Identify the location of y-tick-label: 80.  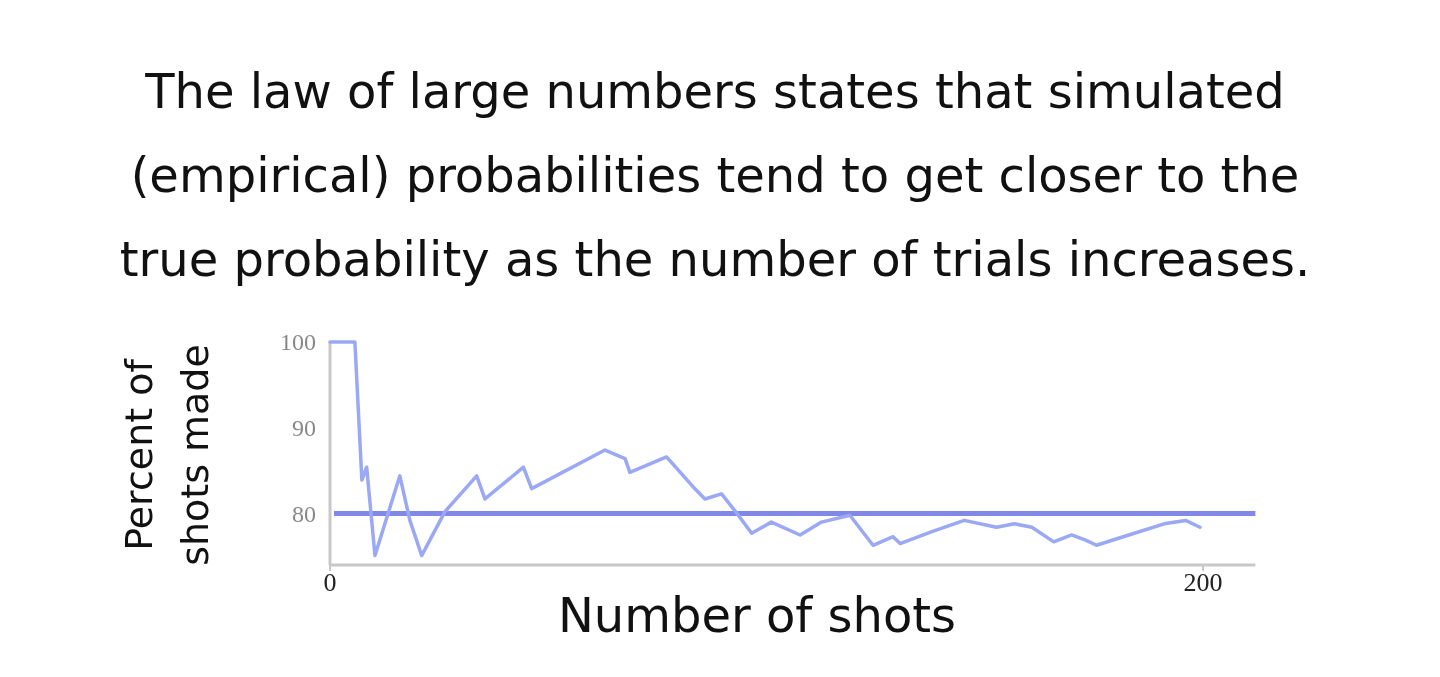
(304, 513).